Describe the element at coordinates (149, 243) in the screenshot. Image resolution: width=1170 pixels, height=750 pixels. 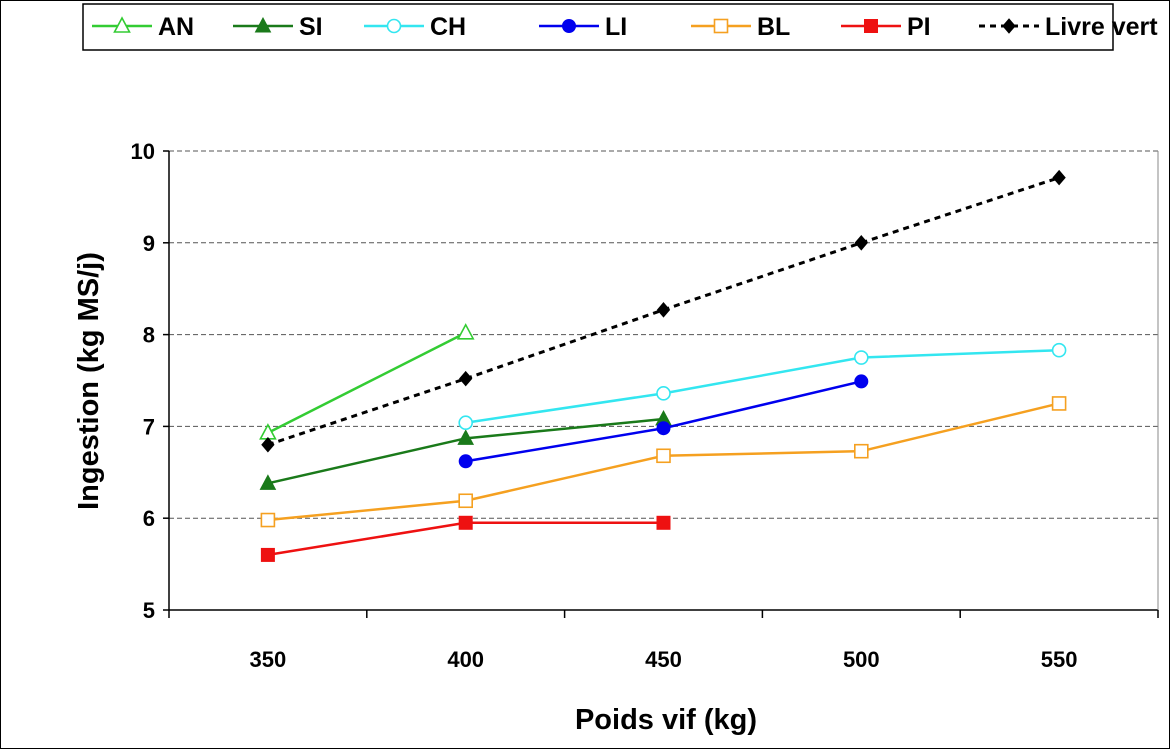
I see `y-tick-label: 9` at that location.